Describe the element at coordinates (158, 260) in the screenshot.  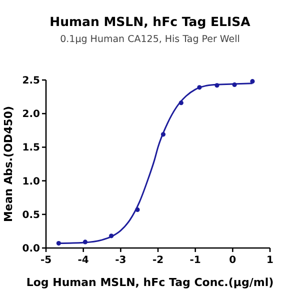
I see `x-tick-label: -2` at that location.